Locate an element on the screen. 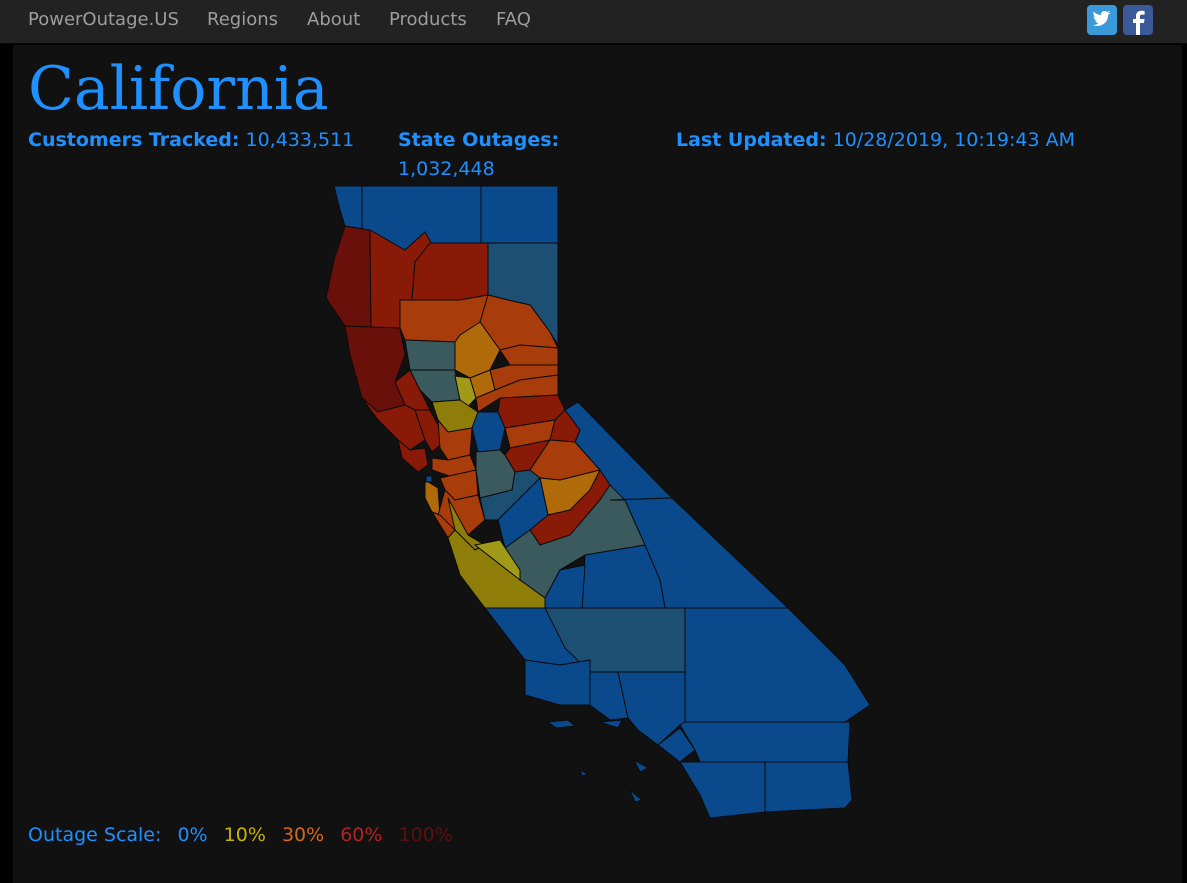  county-sacramento is located at coordinates (488, 432).